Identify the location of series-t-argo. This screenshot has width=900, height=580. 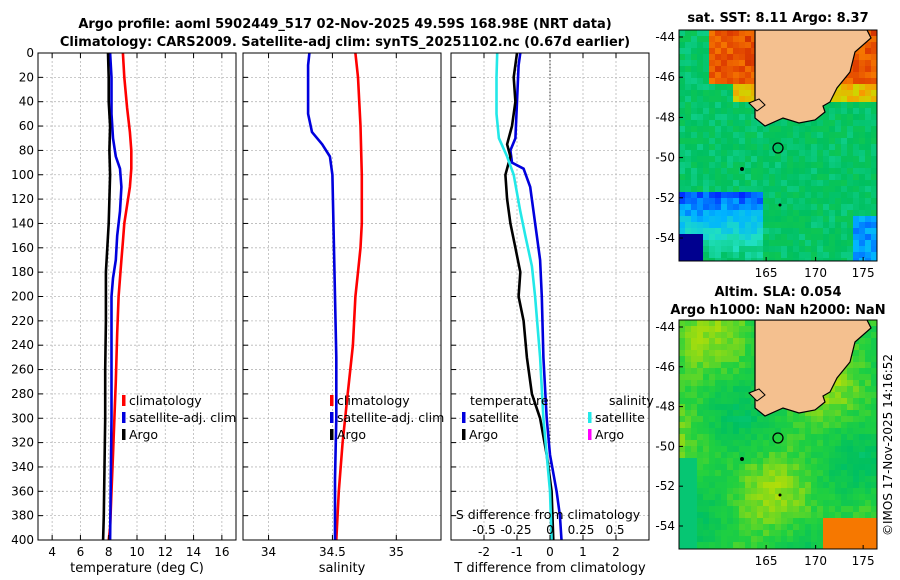
(529, 296).